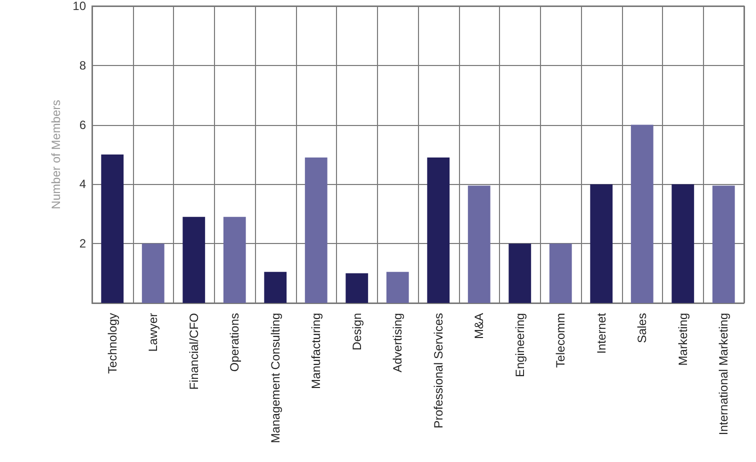  What do you see at coordinates (55, 155) in the screenshot?
I see `y-axis-title: Number of Members` at bounding box center [55, 155].